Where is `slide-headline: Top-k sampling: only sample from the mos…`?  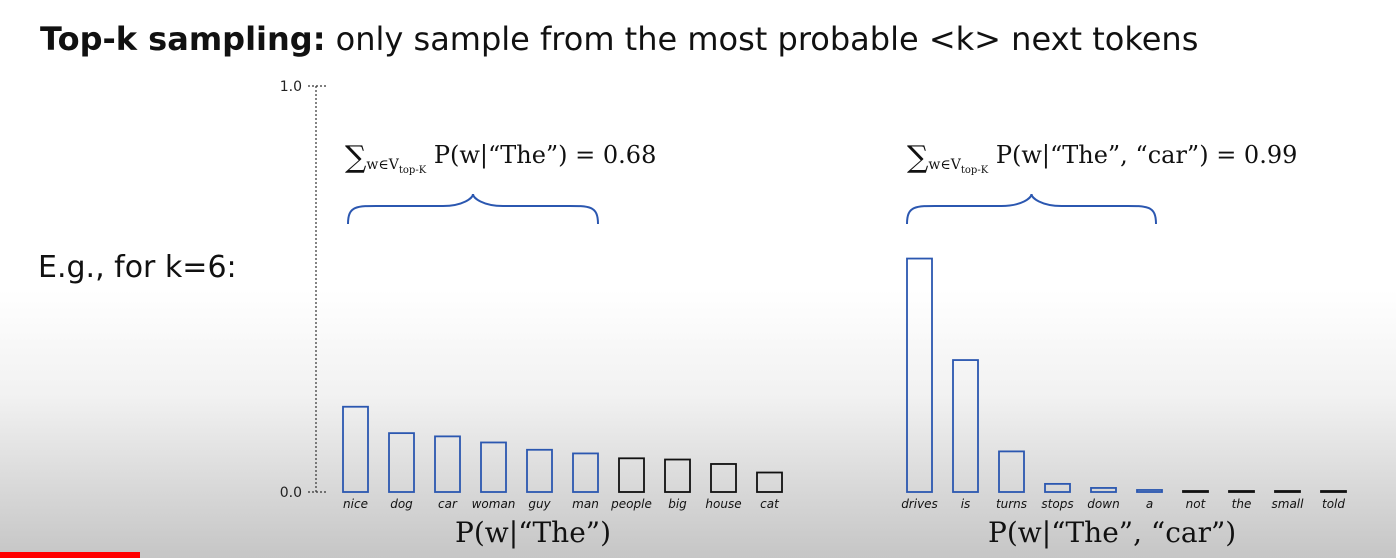 slide-headline: Top-k sampling: only sample from the mos… is located at coordinates (619, 39).